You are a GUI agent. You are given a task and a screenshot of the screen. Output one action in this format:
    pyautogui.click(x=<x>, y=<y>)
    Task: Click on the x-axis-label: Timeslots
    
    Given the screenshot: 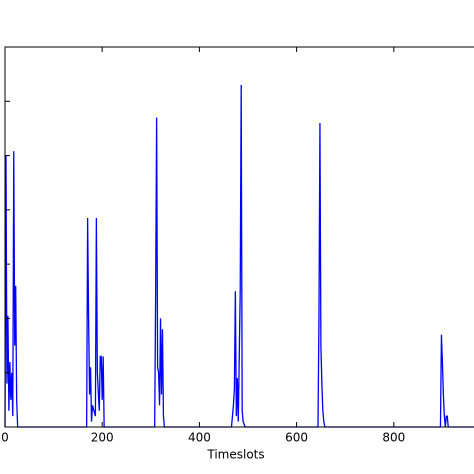 What is the action you would take?
    pyautogui.click(x=235, y=455)
    